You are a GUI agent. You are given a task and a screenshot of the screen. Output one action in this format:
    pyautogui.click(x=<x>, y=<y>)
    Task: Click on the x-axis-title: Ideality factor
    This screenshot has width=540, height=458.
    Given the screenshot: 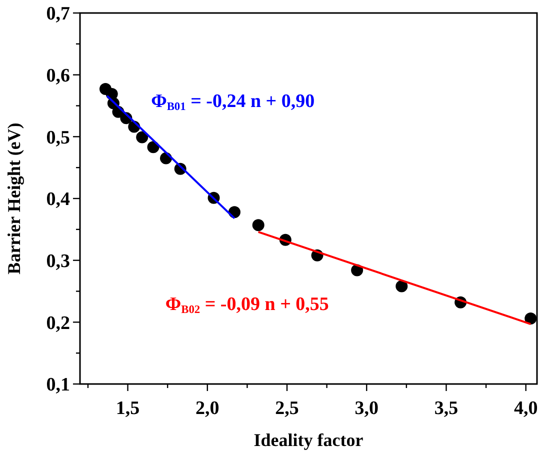 What is the action you would take?
    pyautogui.click(x=309, y=440)
    